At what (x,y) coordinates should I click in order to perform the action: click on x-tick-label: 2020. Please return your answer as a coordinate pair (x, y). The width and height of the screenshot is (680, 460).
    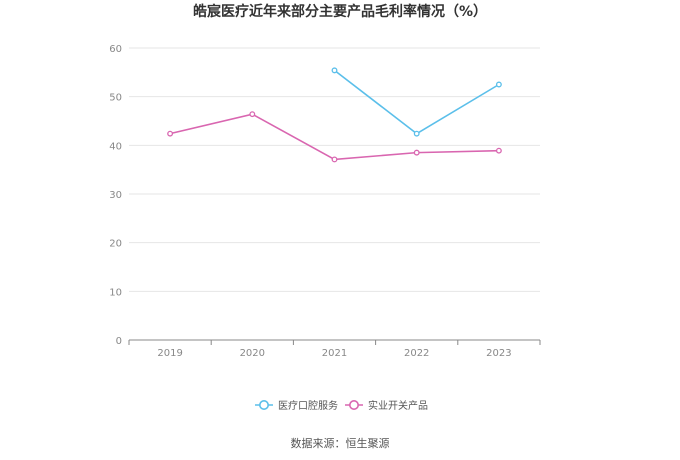
    Looking at the image, I should click on (252, 353).